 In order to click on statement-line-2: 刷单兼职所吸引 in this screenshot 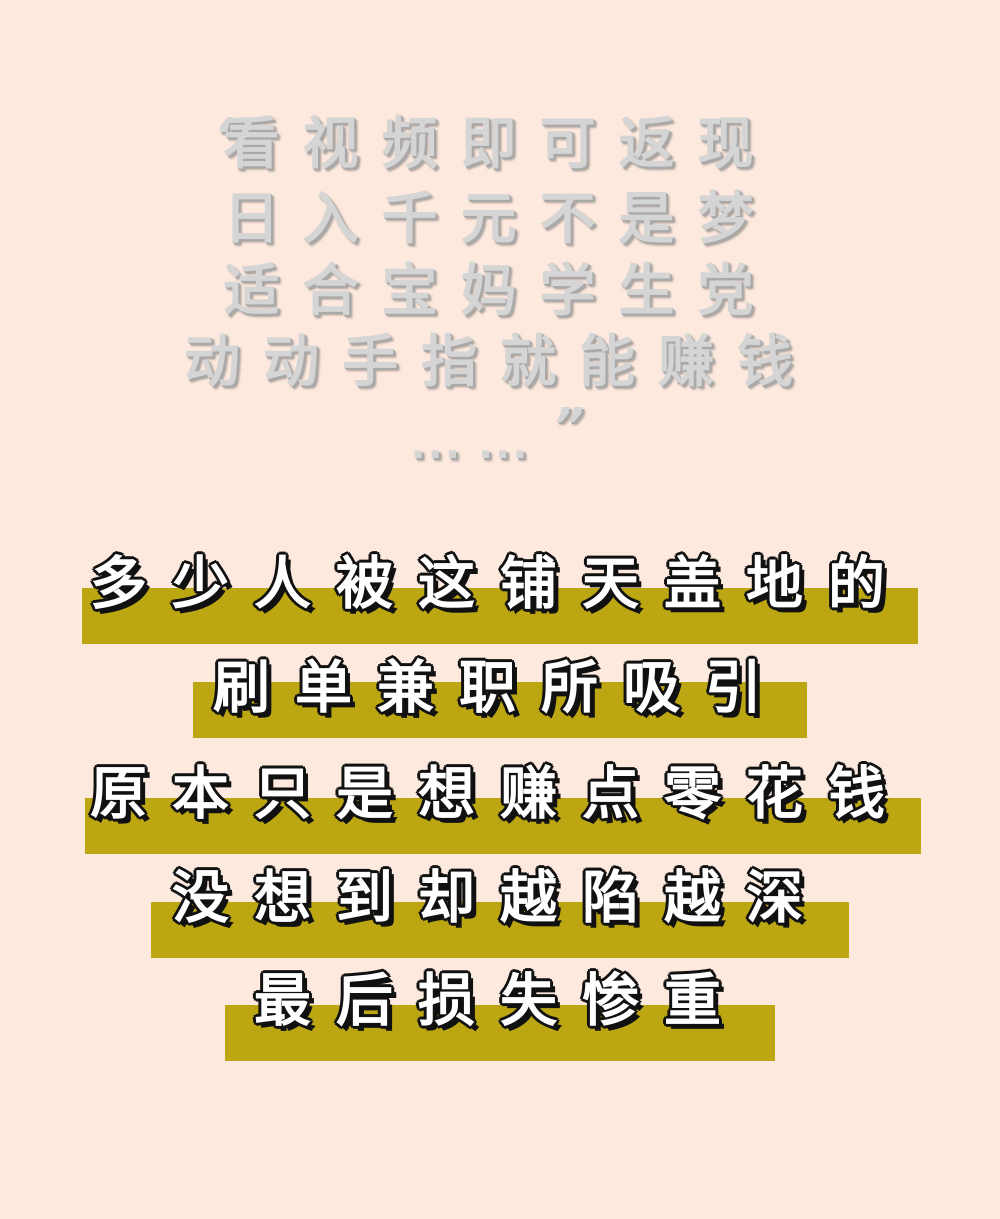, I will do `click(500, 688)`.